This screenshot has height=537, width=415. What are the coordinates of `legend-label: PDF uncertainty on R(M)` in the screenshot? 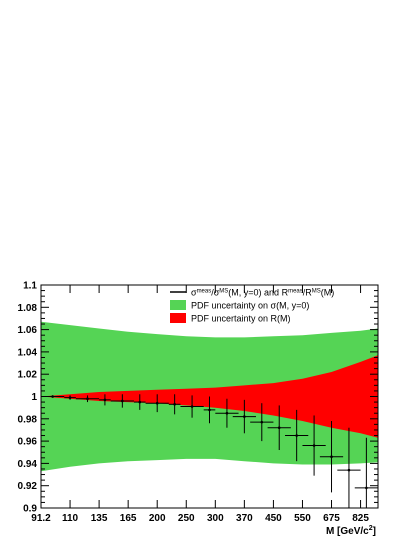 It's located at (241, 319).